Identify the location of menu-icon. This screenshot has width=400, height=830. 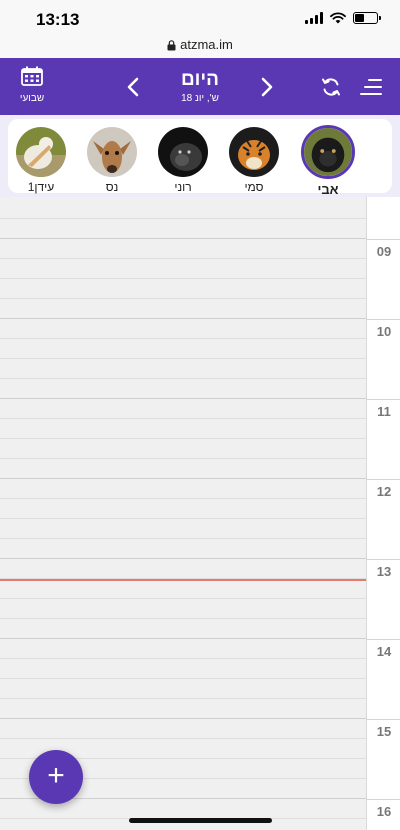
(371, 87).